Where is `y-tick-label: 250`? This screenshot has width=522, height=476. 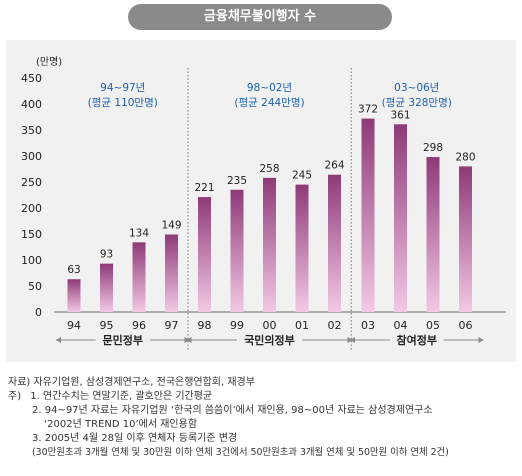 y-tick-label: 250 is located at coordinates (31, 182).